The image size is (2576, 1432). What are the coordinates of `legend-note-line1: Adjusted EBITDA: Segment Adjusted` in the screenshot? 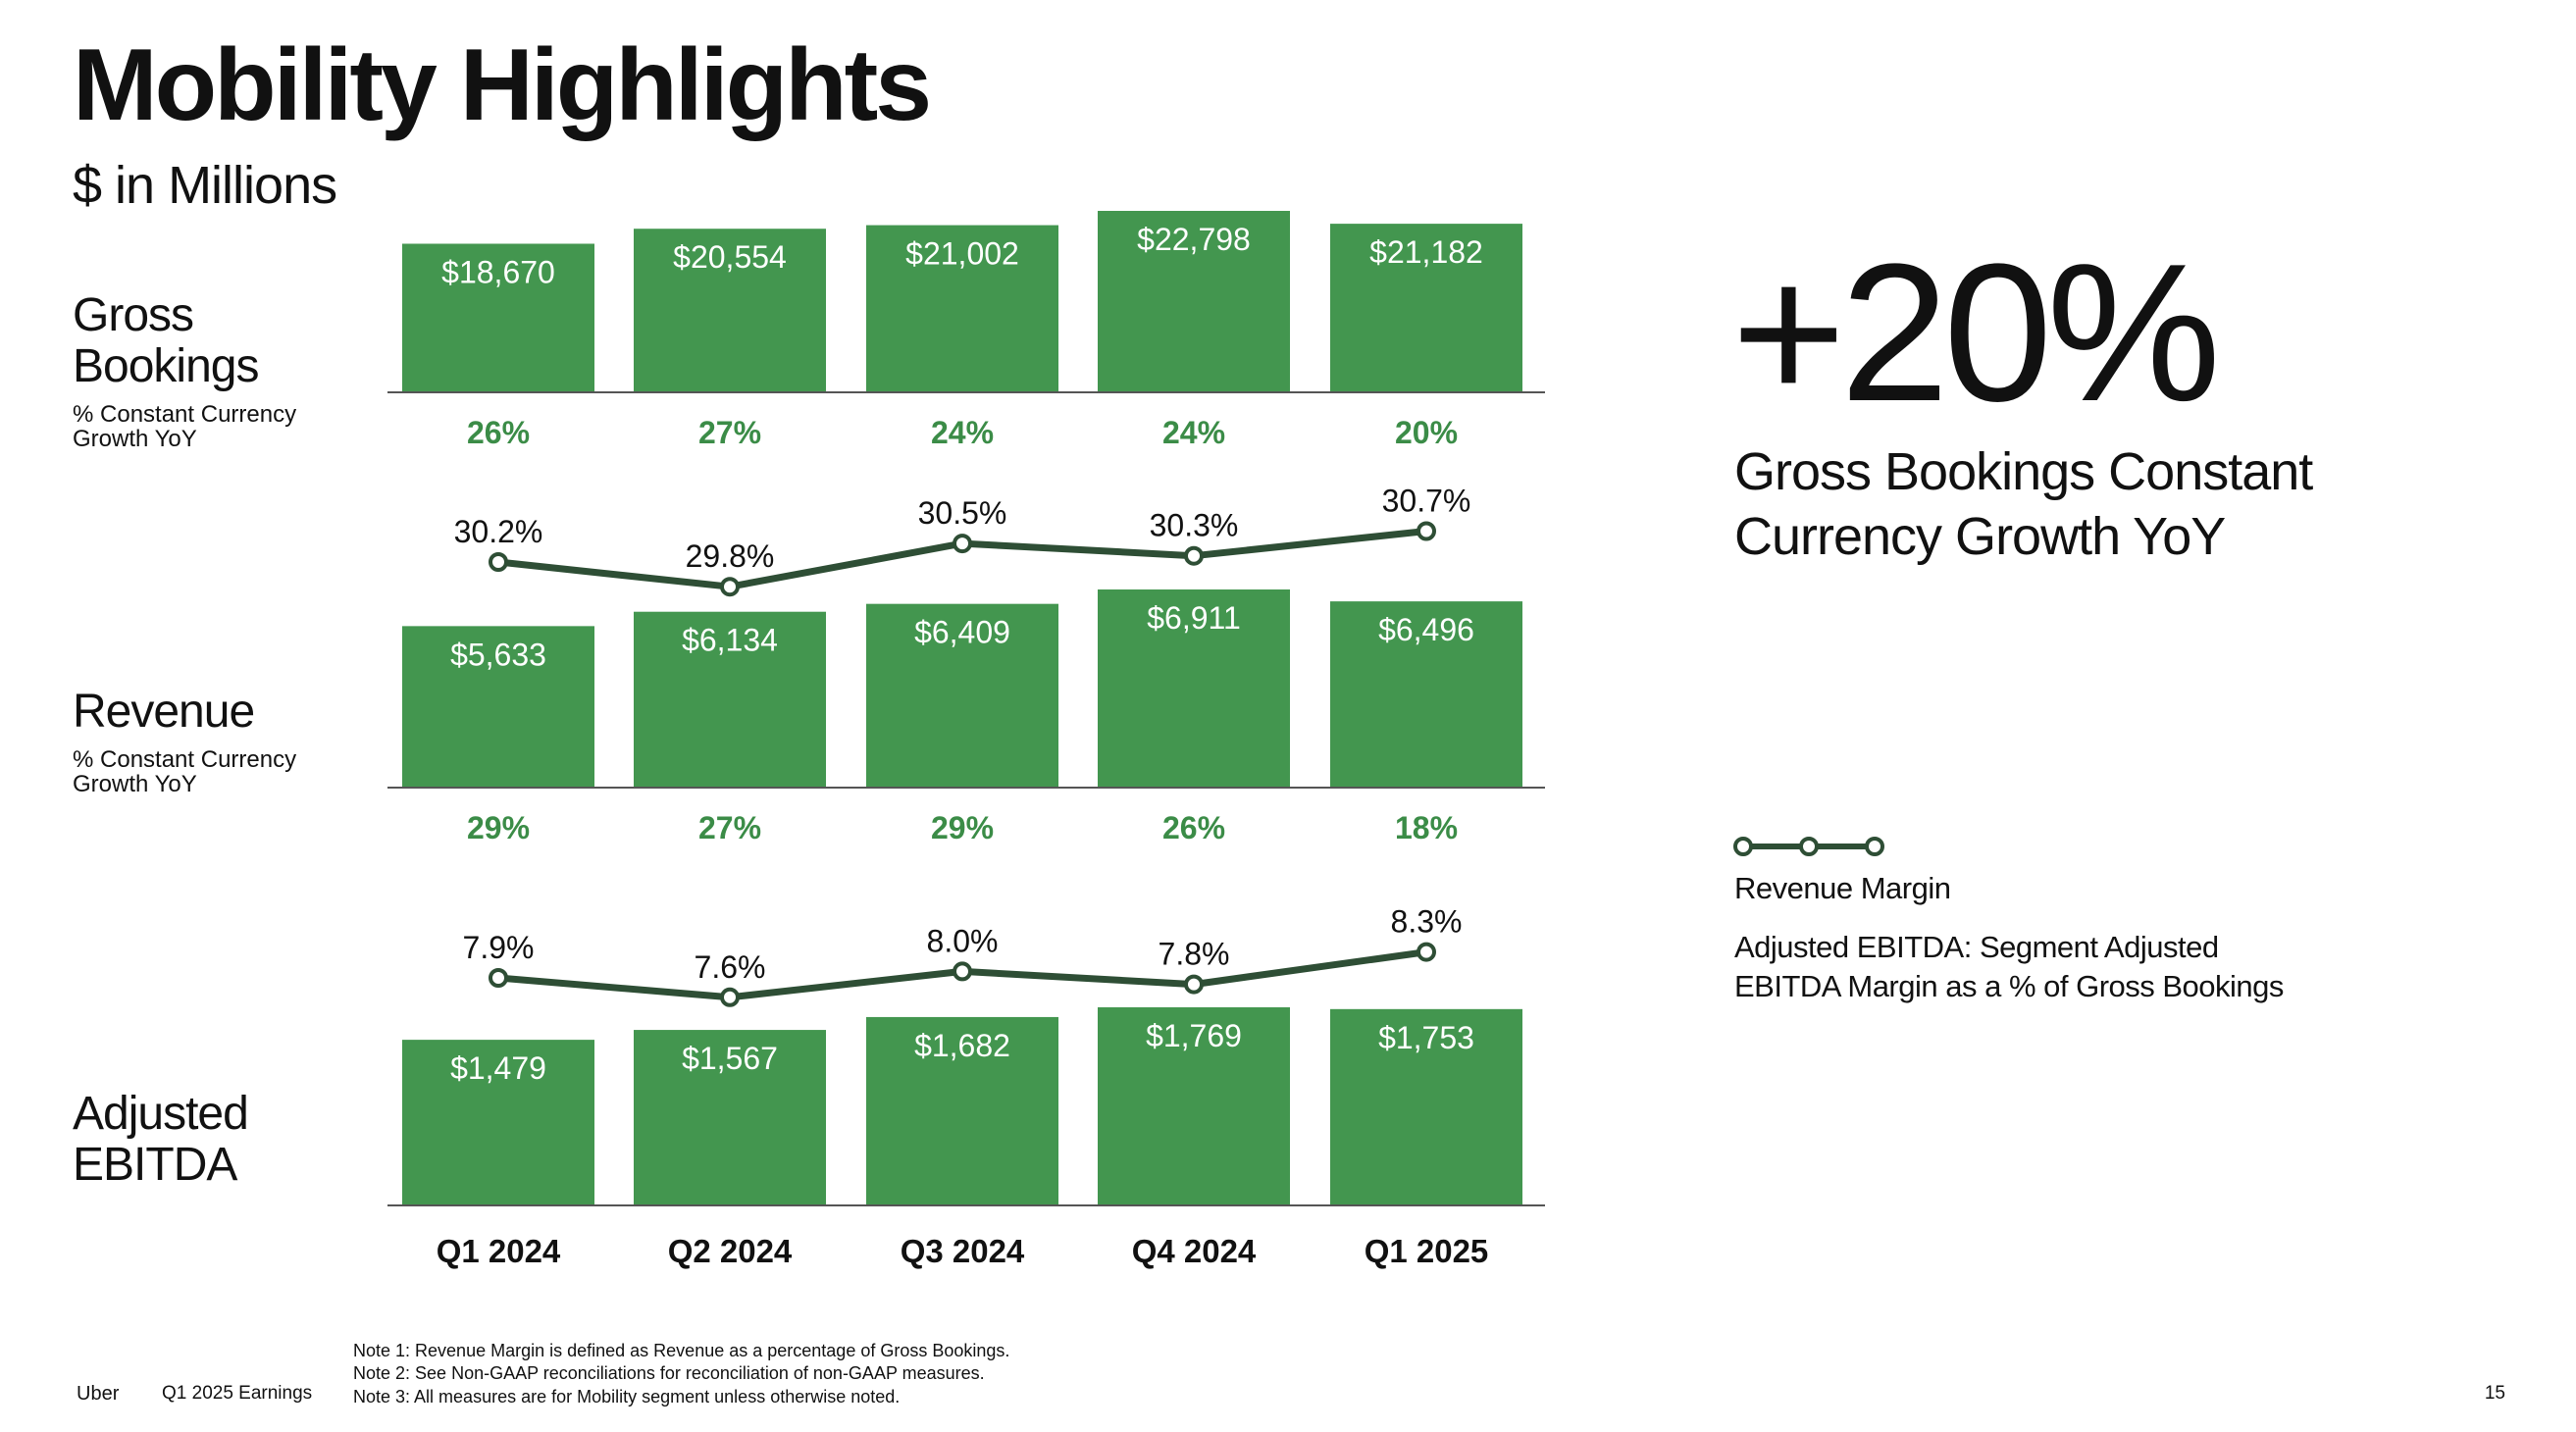 It's located at (1976, 947).